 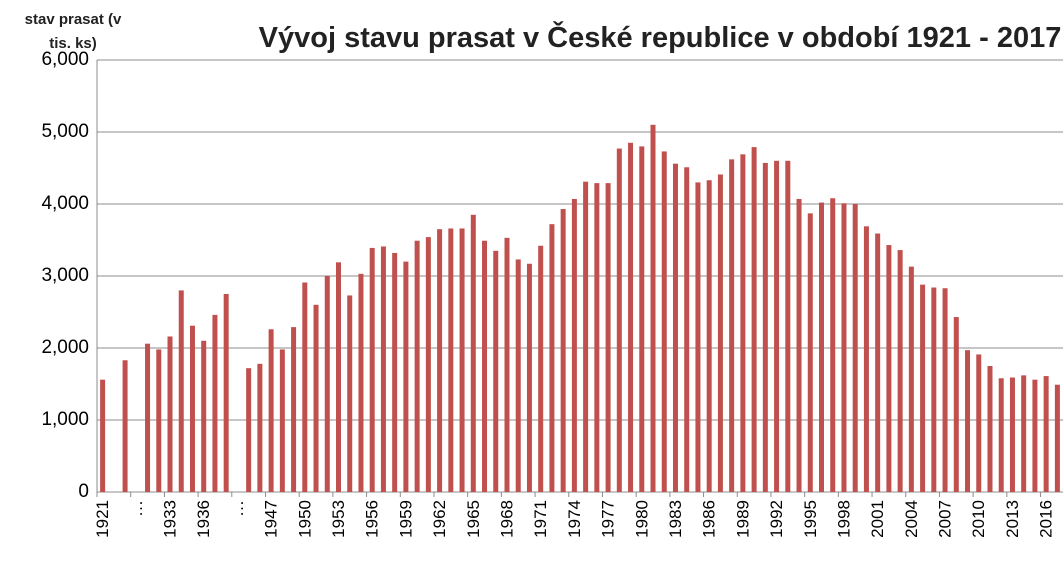 What do you see at coordinates (65, 131) in the screenshot?
I see `y-tick-label: 5,000` at bounding box center [65, 131].